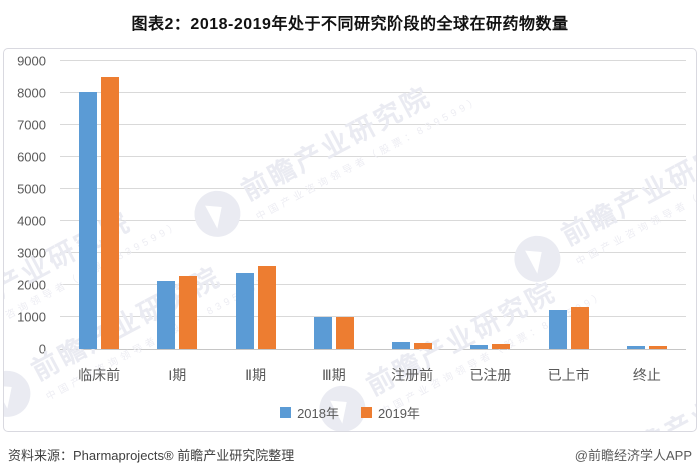 The image size is (700, 474). What do you see at coordinates (31, 317) in the screenshot?
I see `y-tick-label: 1000` at bounding box center [31, 317].